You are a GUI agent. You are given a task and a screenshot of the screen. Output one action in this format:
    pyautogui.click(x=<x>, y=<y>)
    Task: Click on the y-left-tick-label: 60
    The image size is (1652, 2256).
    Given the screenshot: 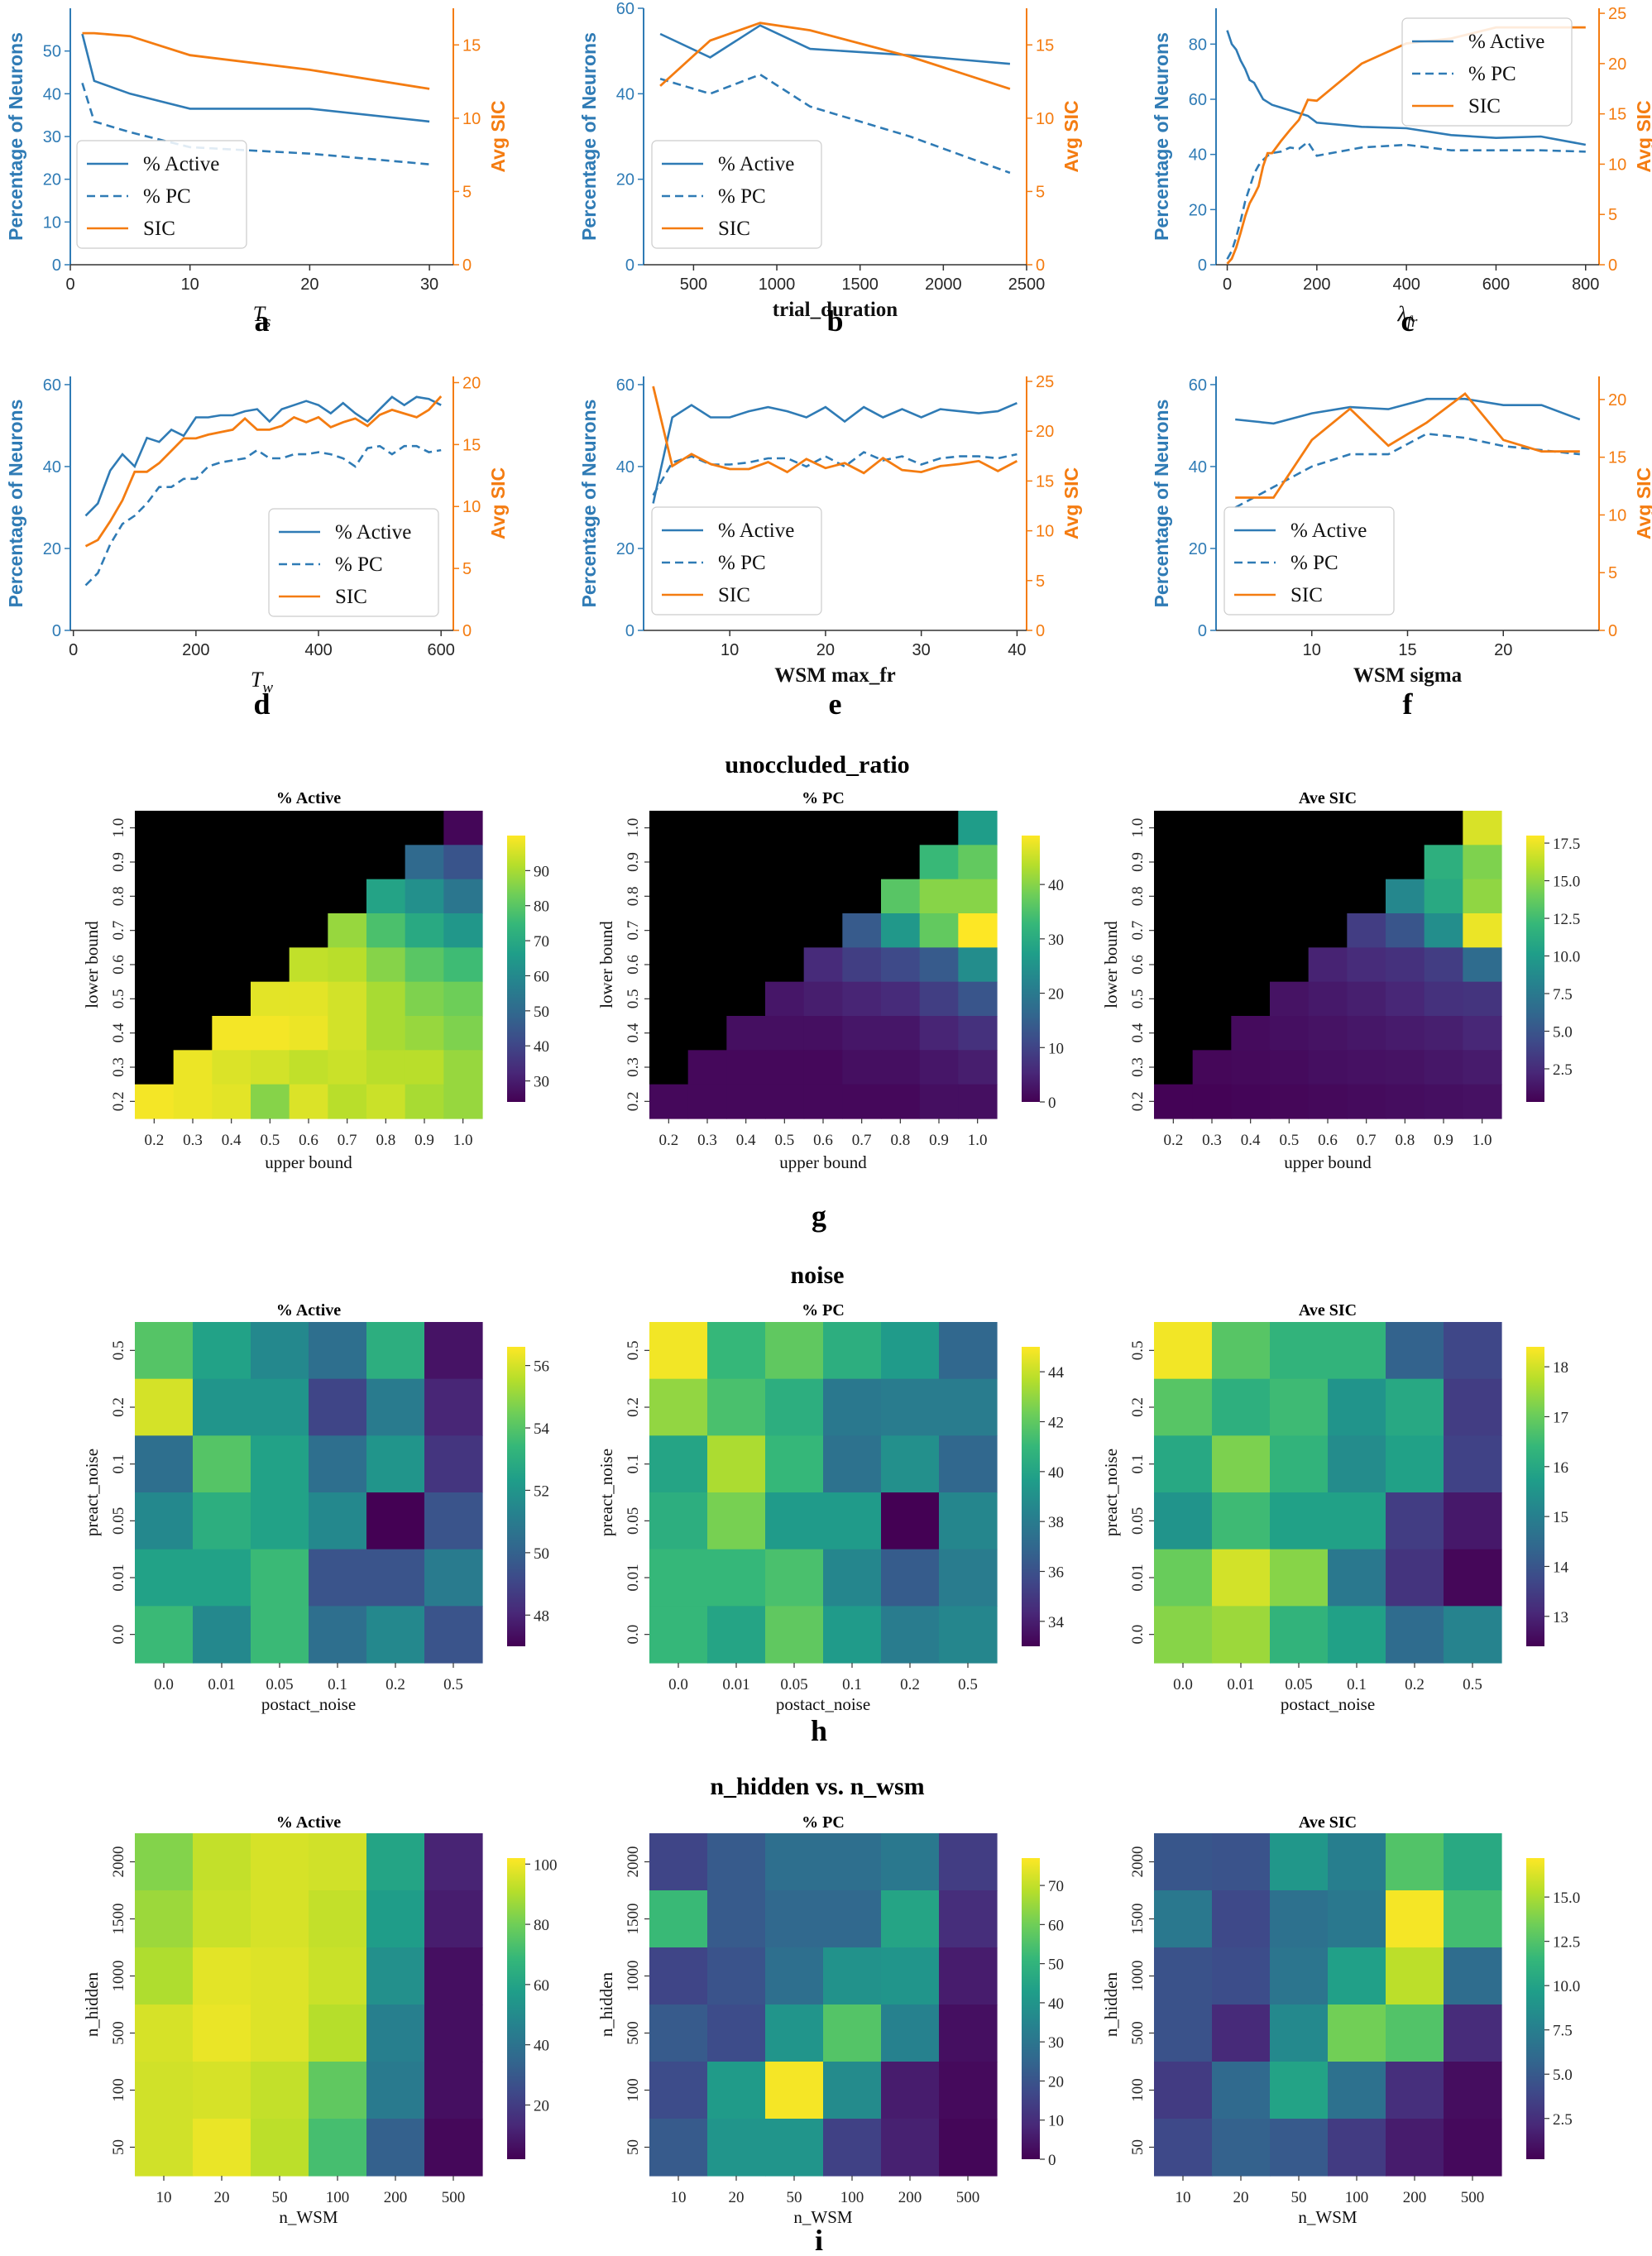 What is the action you would take?
    pyautogui.click(x=625, y=385)
    